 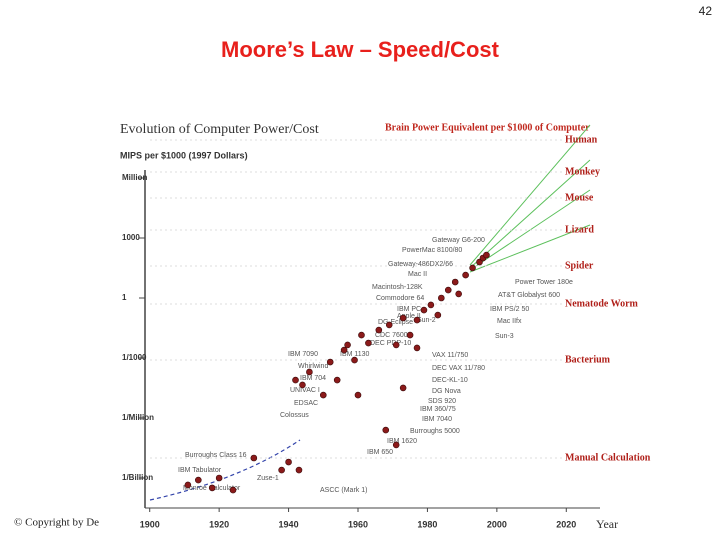 What do you see at coordinates (397, 287) in the screenshot?
I see `annotation: Macintosh-128K` at bounding box center [397, 287].